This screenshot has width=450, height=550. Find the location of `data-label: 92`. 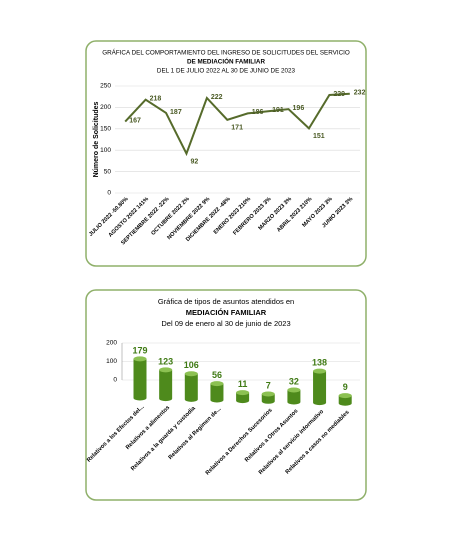

data-label: 92 is located at coordinates (194, 161).